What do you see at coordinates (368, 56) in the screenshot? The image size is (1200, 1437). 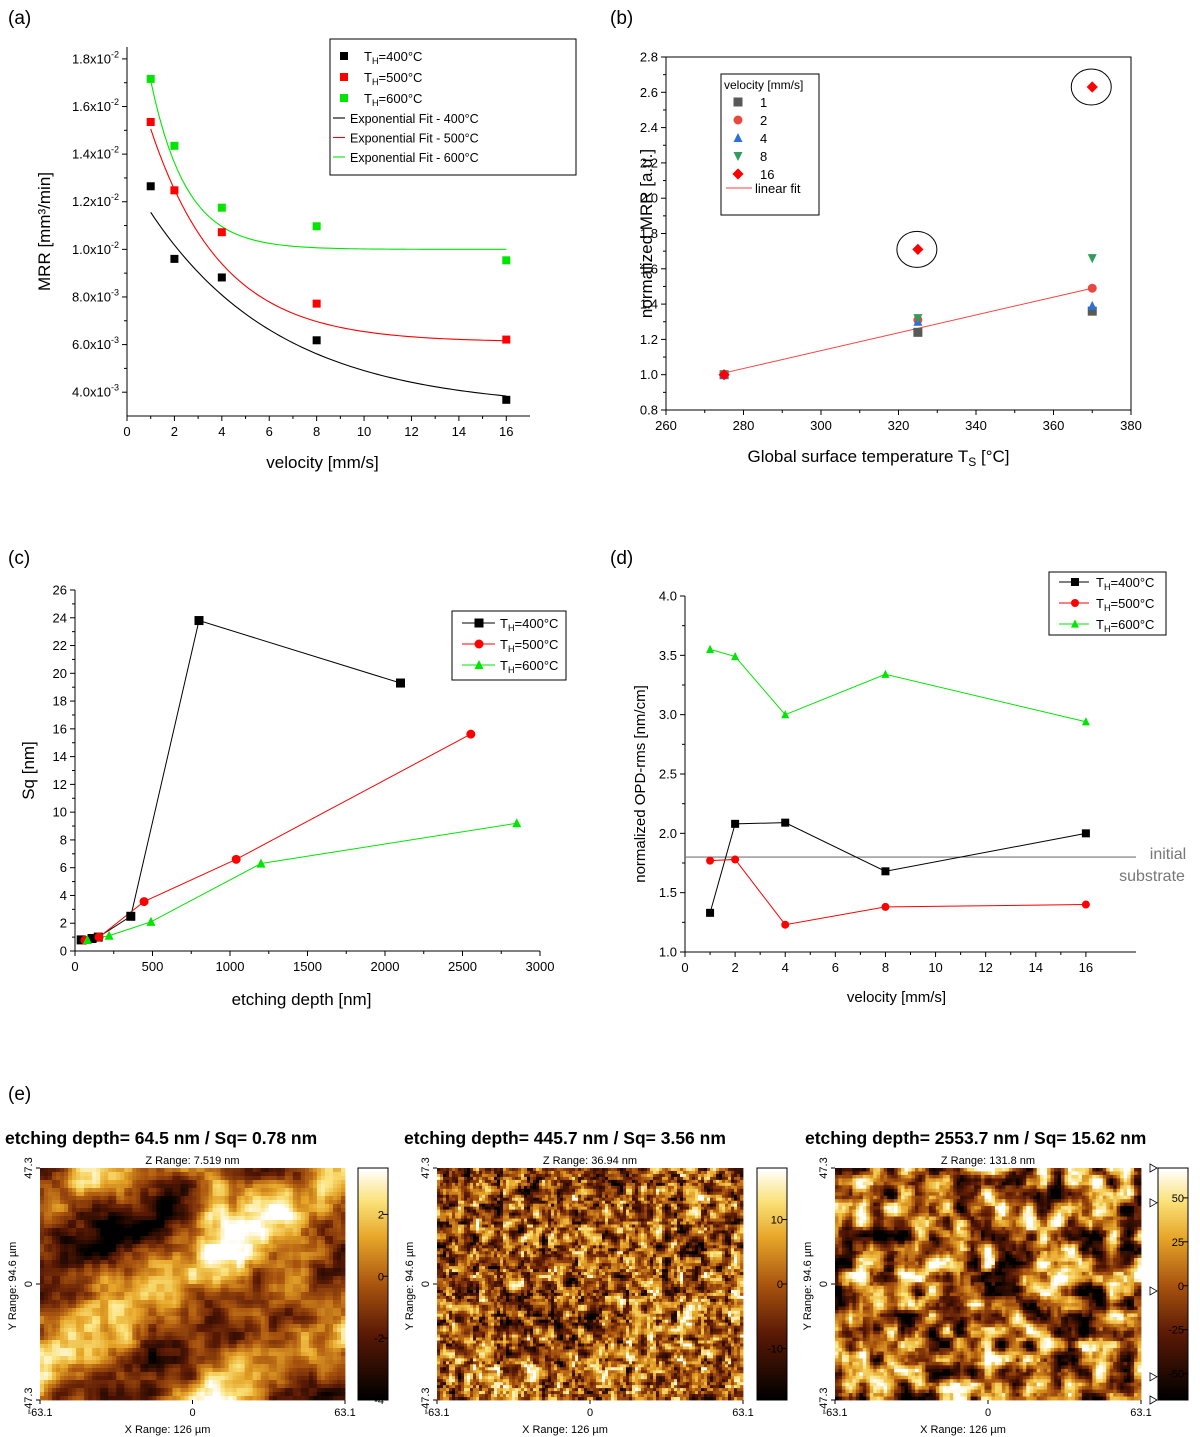 I see `legend-label-base: T` at bounding box center [368, 56].